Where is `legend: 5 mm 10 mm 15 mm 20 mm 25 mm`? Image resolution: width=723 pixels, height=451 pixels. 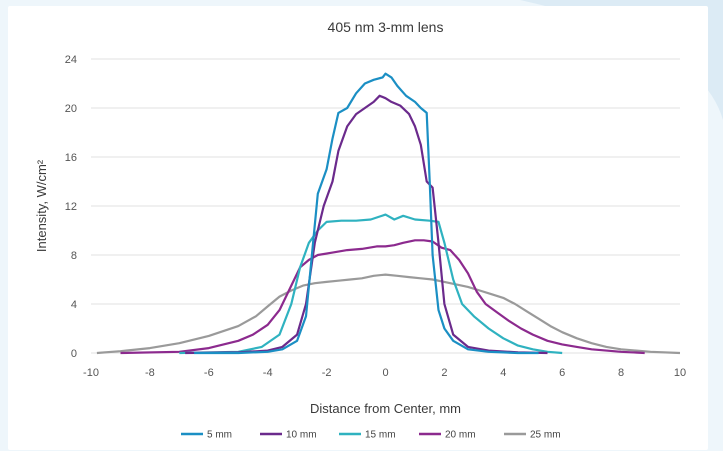
legend: 5 mm 10 mm 15 mm 20 mm 25 mm is located at coordinates (371, 435).